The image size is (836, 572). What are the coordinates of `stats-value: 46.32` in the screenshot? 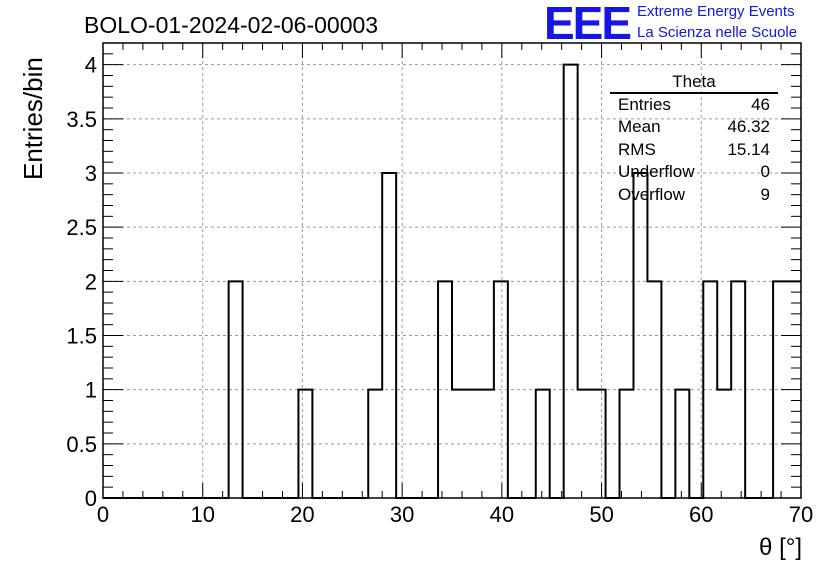 It's located at (748, 127).